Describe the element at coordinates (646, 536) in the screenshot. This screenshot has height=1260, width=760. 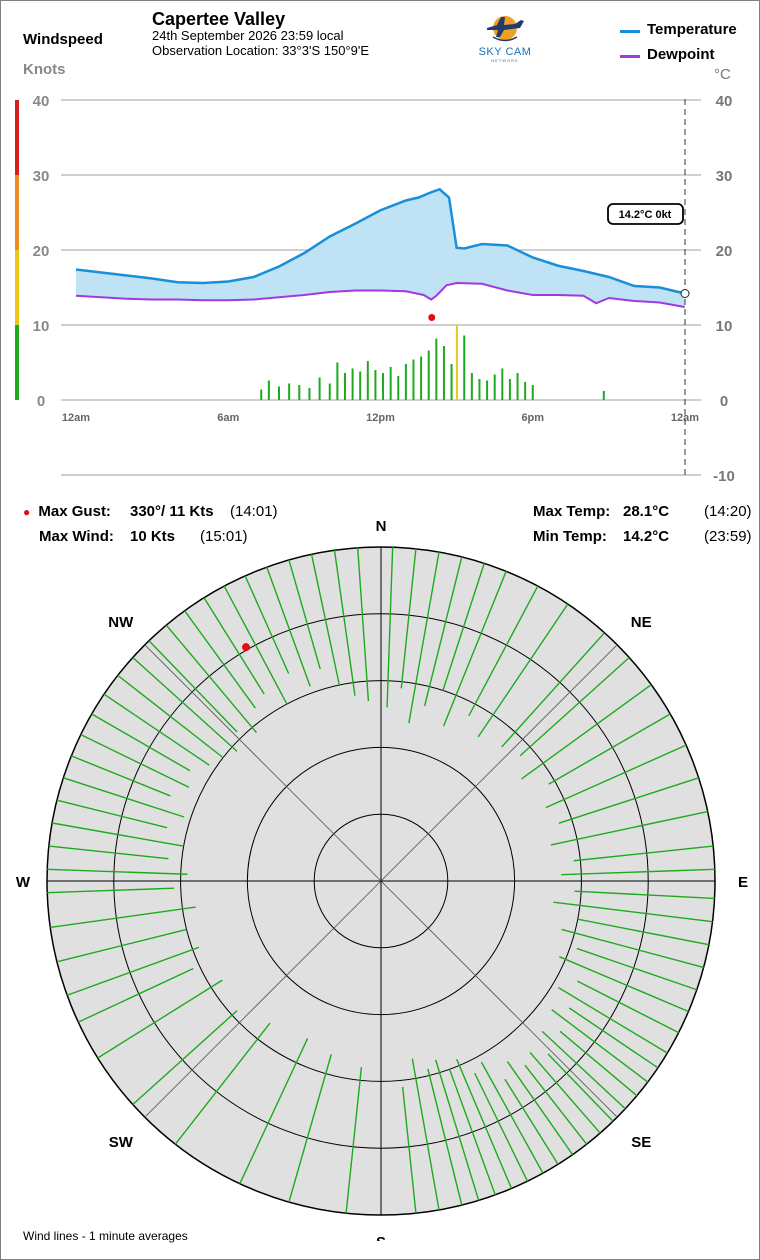
I see `min-temp-value: 14.2°C` at that location.